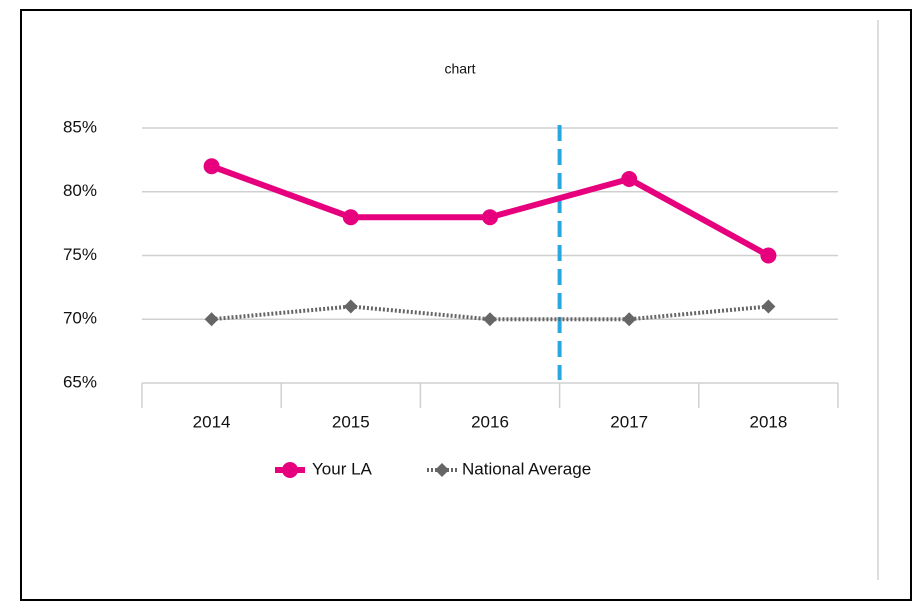  Describe the element at coordinates (526, 468) in the screenshot. I see `legend-label: National Average` at that location.